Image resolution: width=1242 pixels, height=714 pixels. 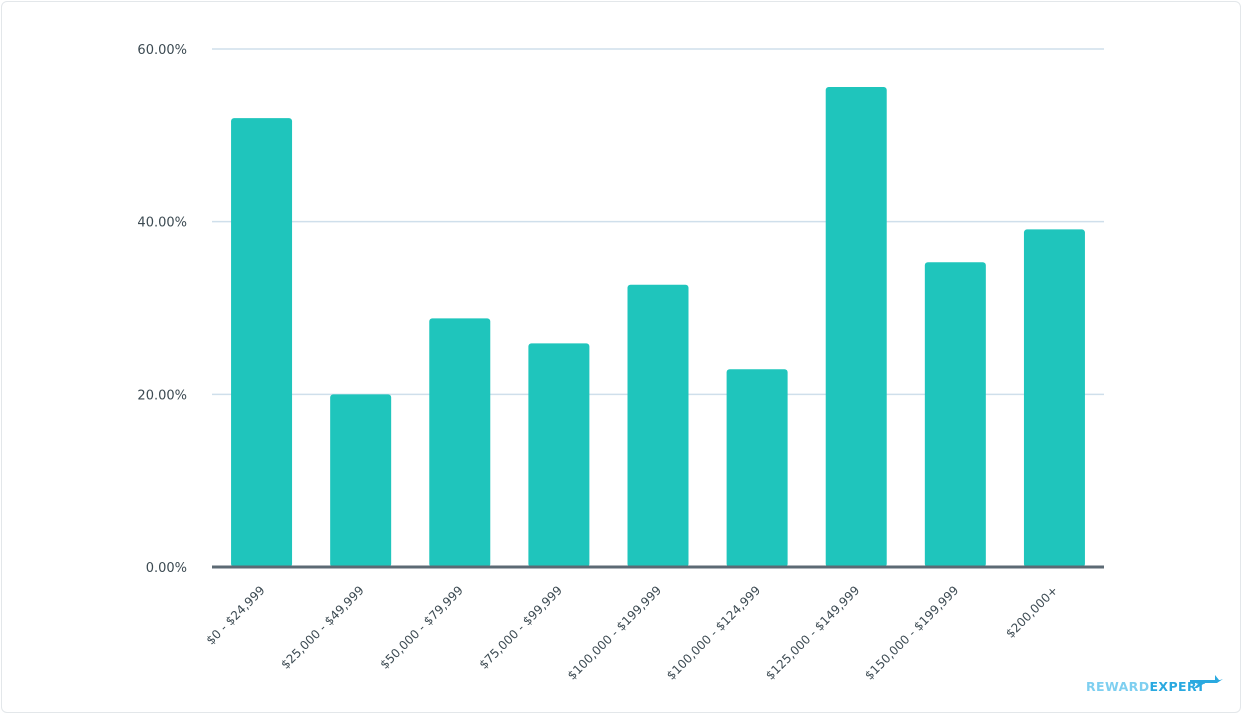 What do you see at coordinates (162, 50) in the screenshot?
I see `y-tick-label: 60.00%` at bounding box center [162, 50].